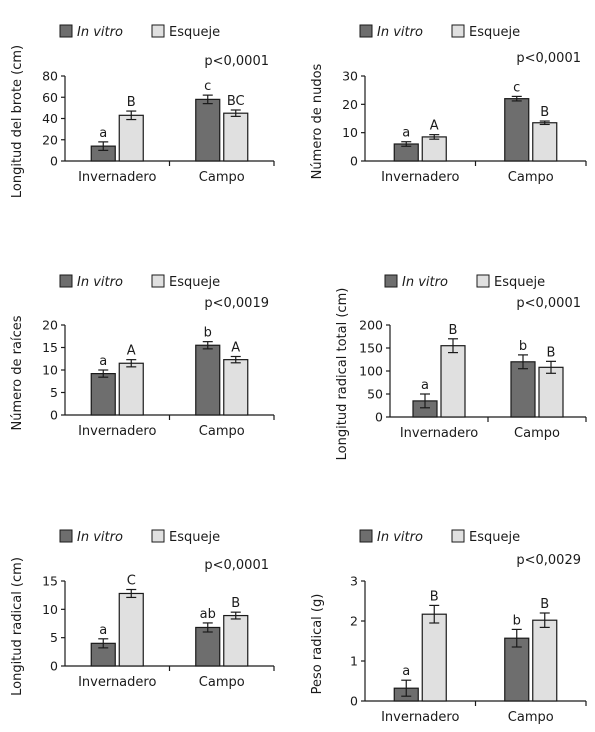  Describe the element at coordinates (548, 560) in the screenshot. I see `p-value: p<0,0029` at that location.